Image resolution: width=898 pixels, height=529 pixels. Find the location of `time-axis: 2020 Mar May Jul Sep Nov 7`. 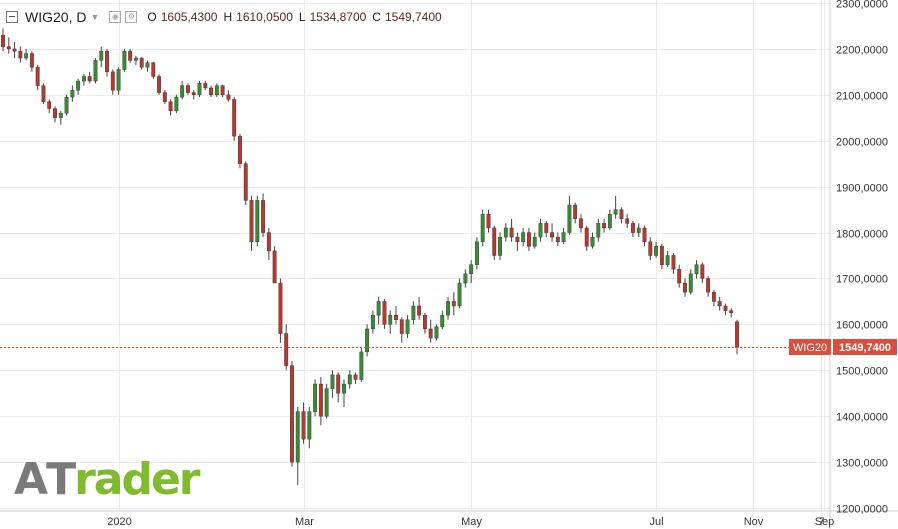

time-axis: 2020 Mar May Jul Sep Nov 7 is located at coordinates (470, 522).